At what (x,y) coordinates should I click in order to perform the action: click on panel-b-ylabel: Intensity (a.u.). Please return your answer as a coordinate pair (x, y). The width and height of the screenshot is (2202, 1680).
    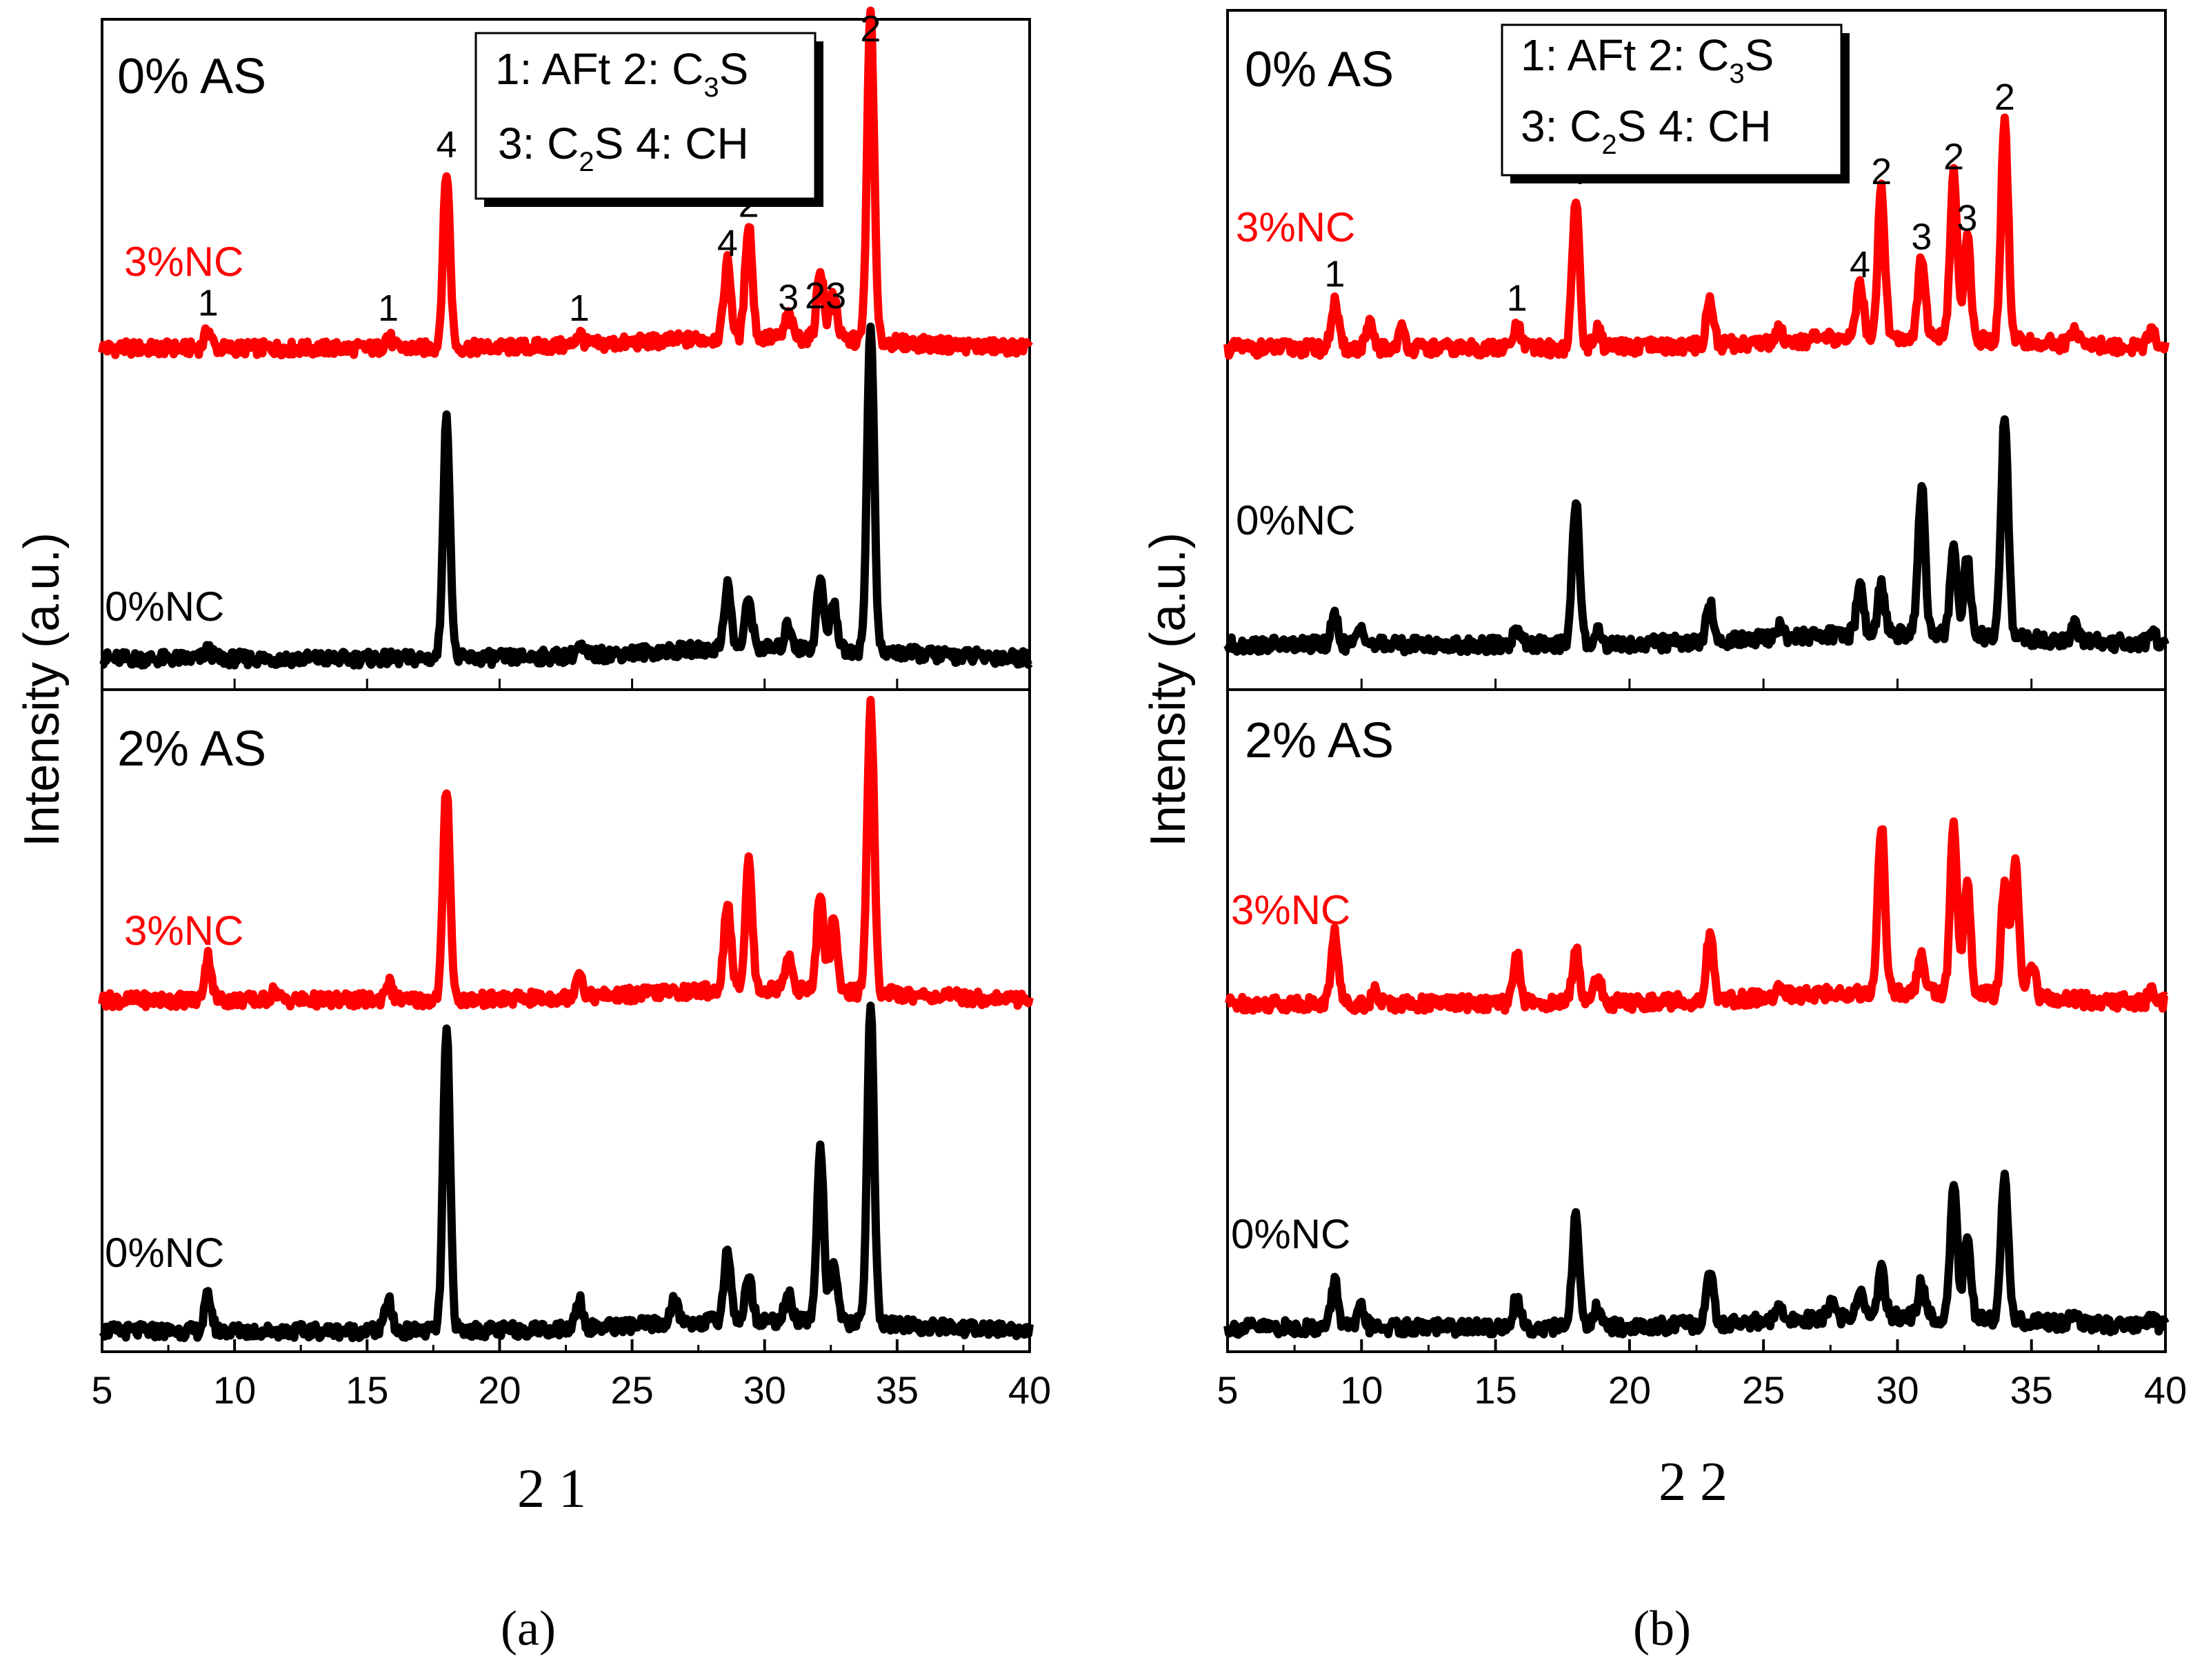
    Looking at the image, I should click on (1168, 689).